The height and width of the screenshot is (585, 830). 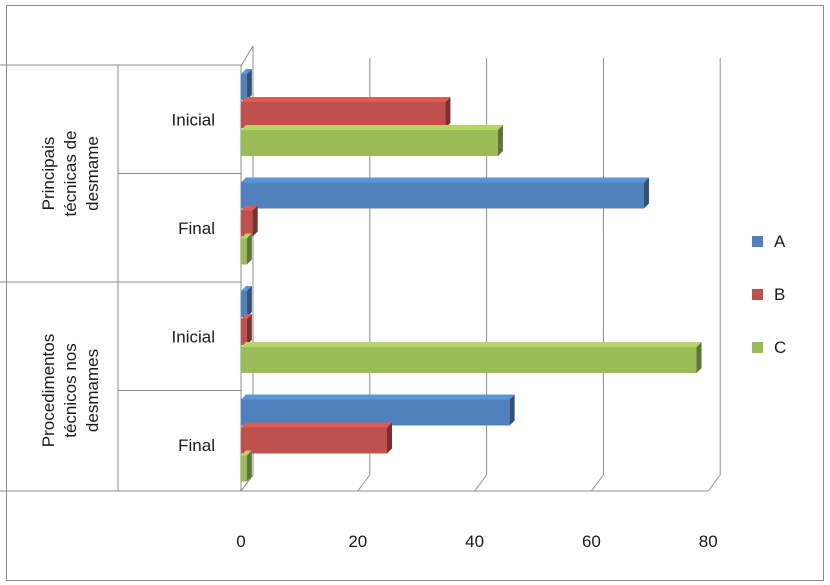 I want to click on x-tick-label: 40, so click(x=474, y=541).